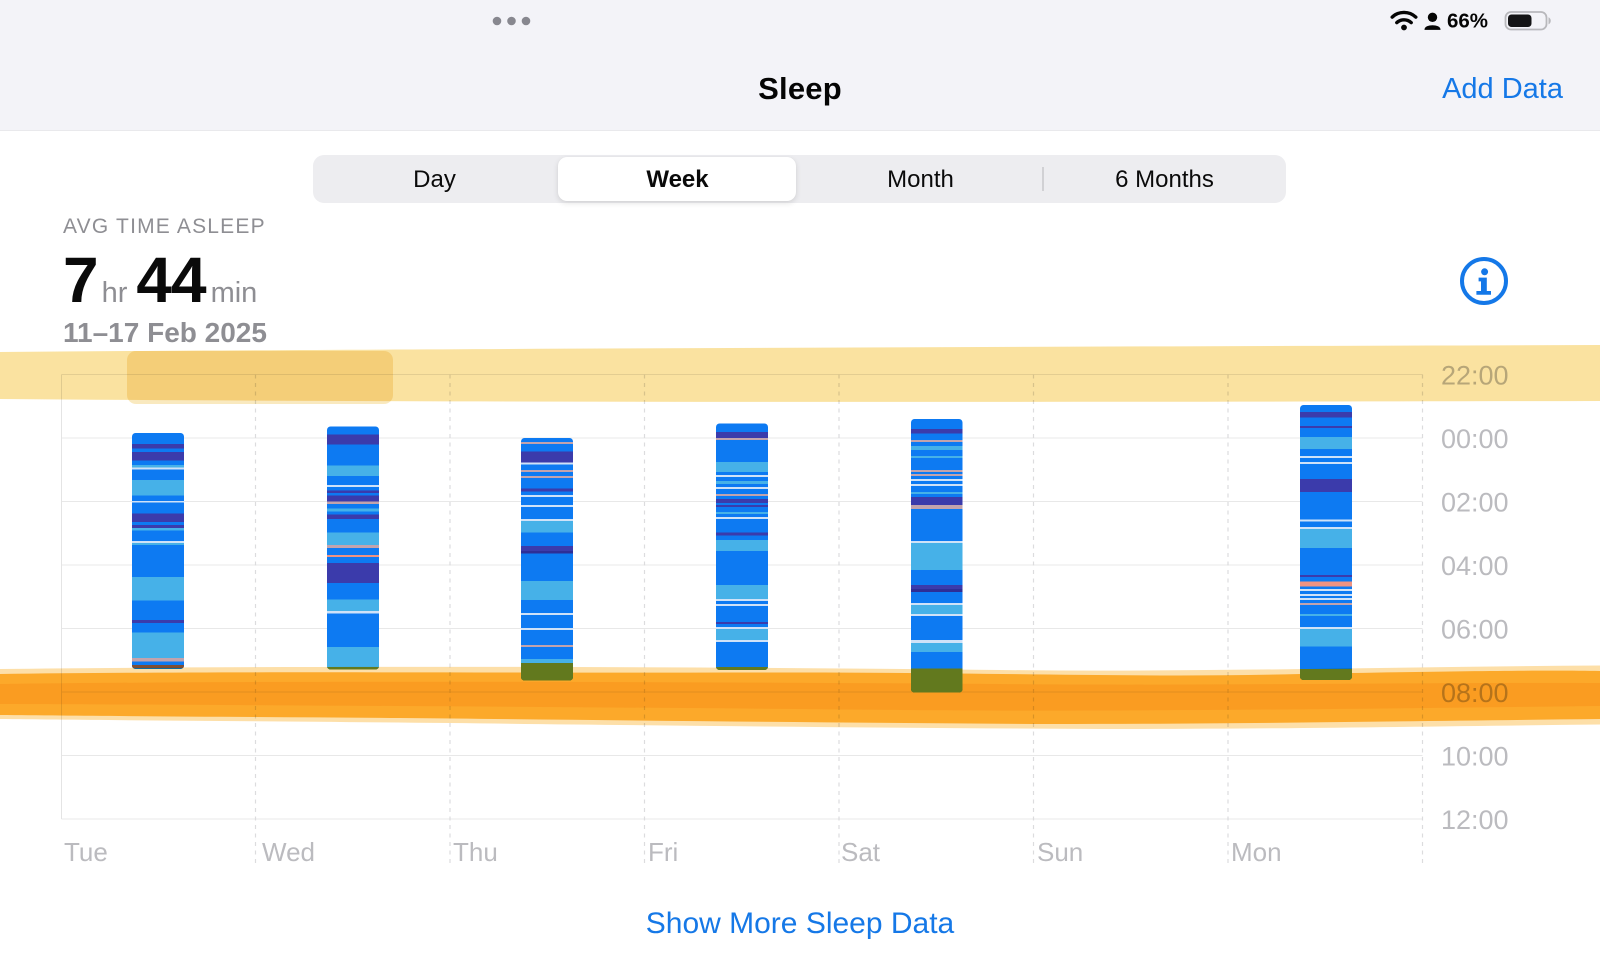  What do you see at coordinates (288, 852) in the screenshot?
I see `svg-text: Wed` at bounding box center [288, 852].